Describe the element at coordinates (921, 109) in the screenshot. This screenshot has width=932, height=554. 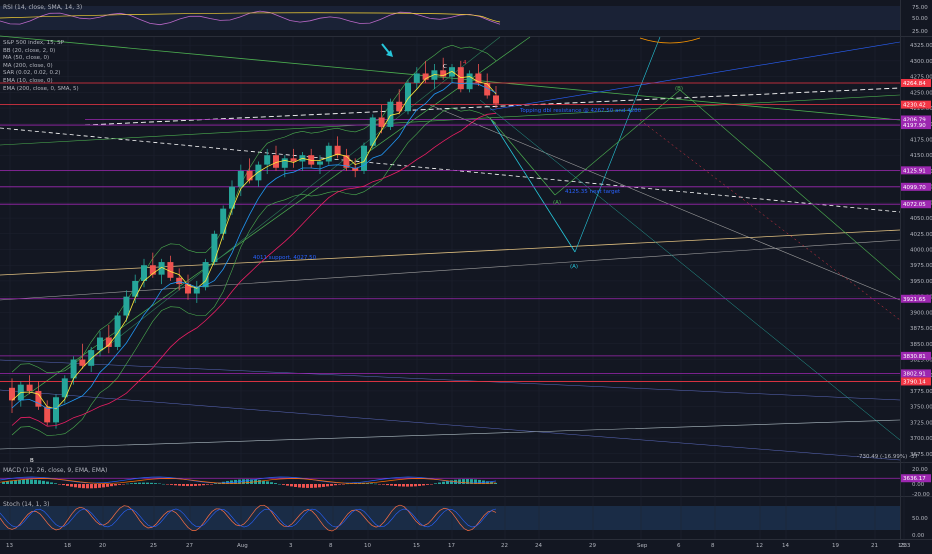
I see `price-tick-label: 4225.00` at that location.